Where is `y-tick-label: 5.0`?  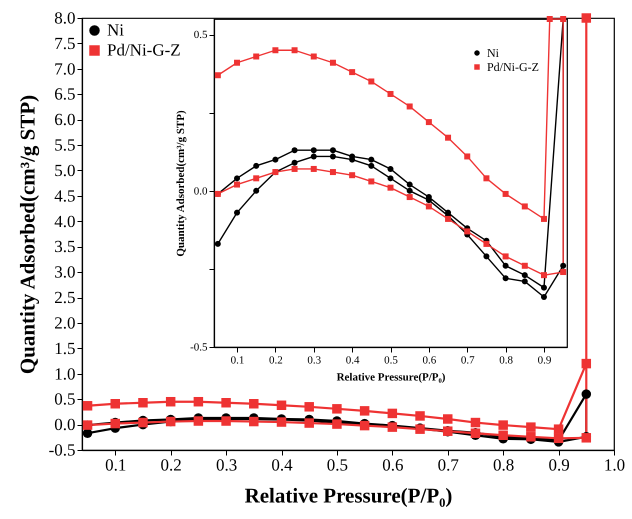 y-tick-label: 5.0 is located at coordinates (65, 170).